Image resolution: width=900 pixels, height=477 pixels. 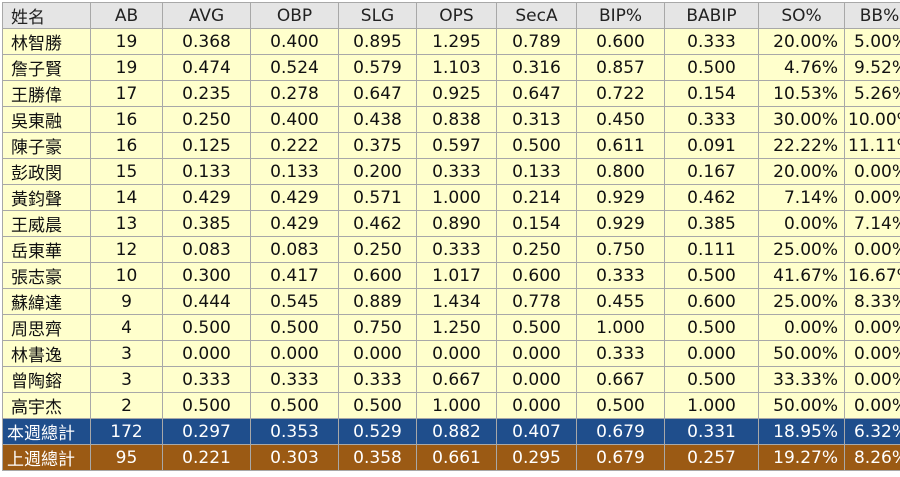 I want to click on stat-cell-avg: 0.000, so click(x=207, y=354).